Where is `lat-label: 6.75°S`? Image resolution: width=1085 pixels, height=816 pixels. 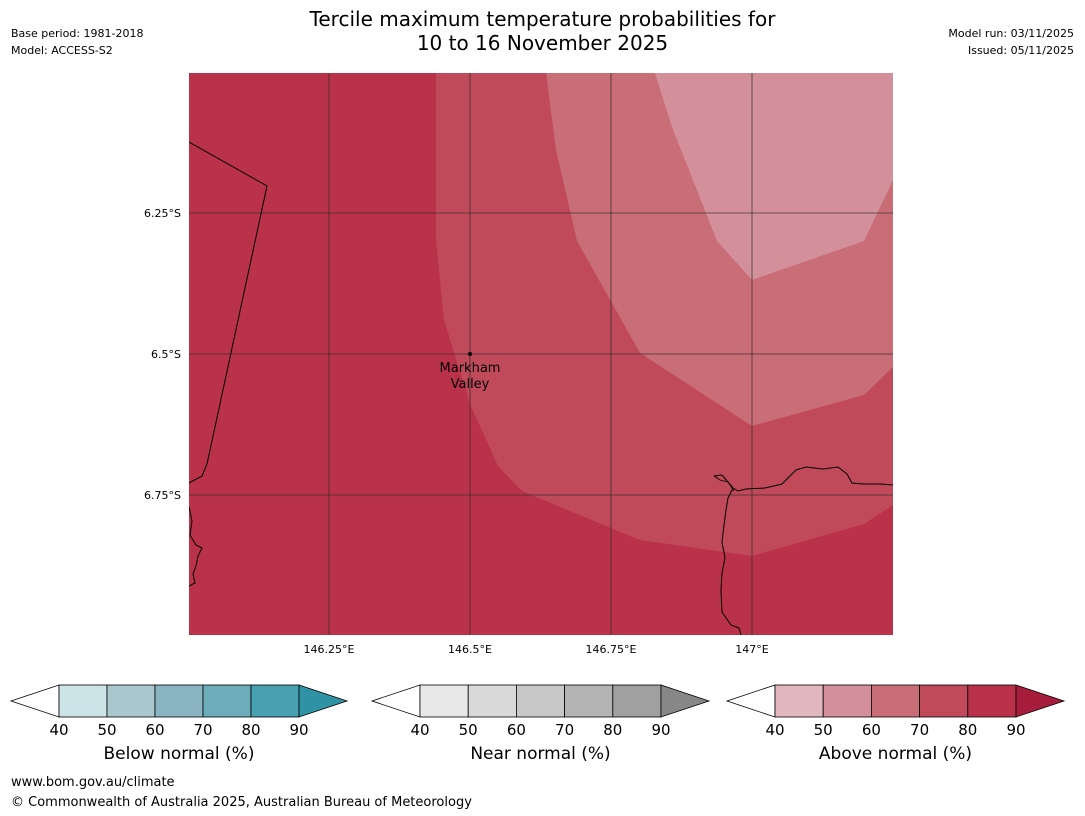
lat-label: 6.75°S is located at coordinates (162, 495).